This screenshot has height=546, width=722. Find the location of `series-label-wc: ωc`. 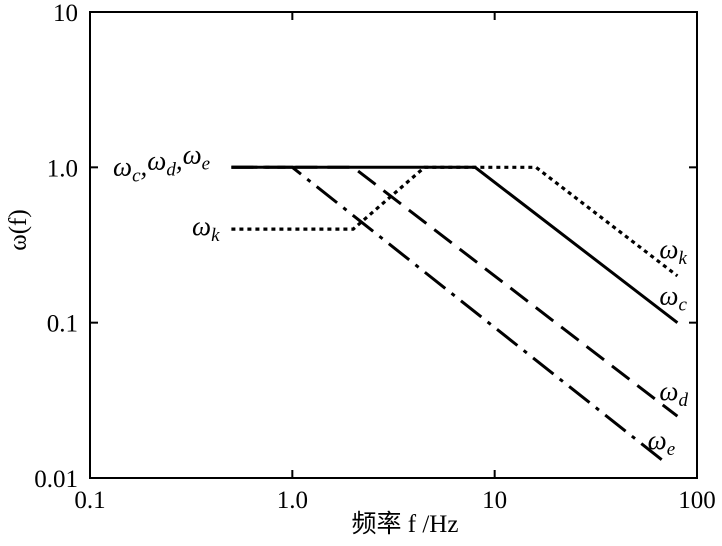

series-label-wc: ωc is located at coordinates (673, 298).